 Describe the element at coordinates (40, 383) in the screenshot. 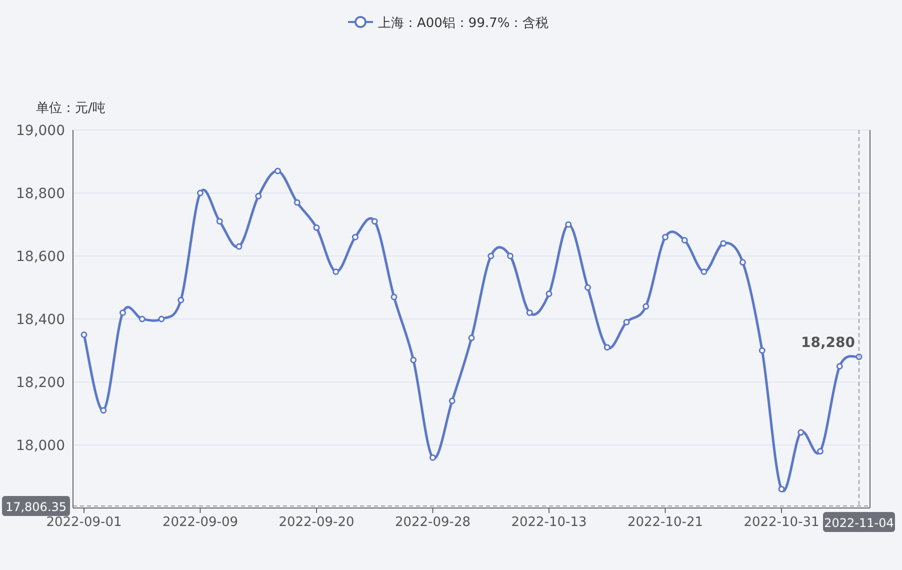

I see `y-tick-label: 18,200` at that location.